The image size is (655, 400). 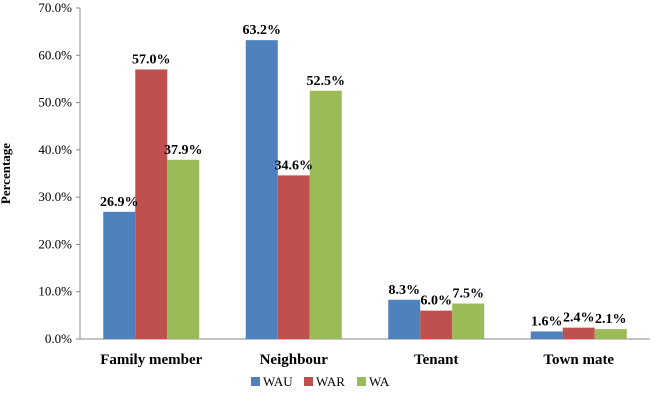 I want to click on legend-label-wa: WA, so click(x=379, y=381).